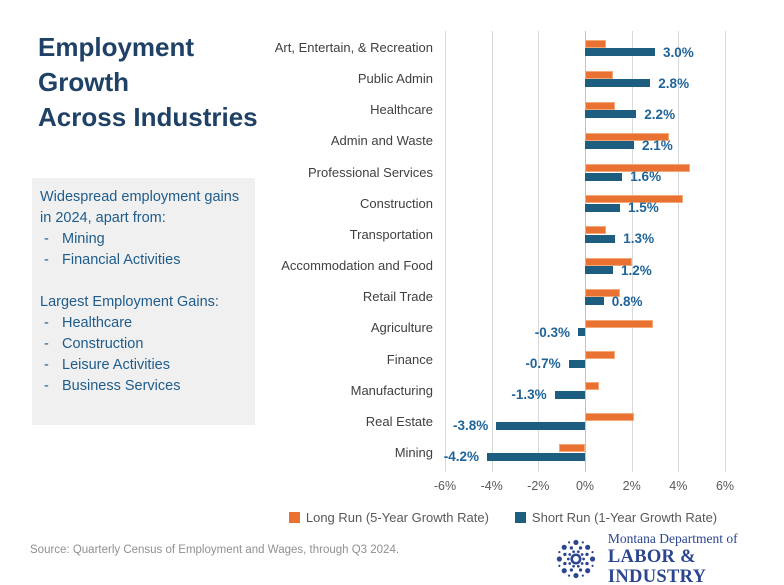  I want to click on title-line-1: Employment, so click(116, 47).